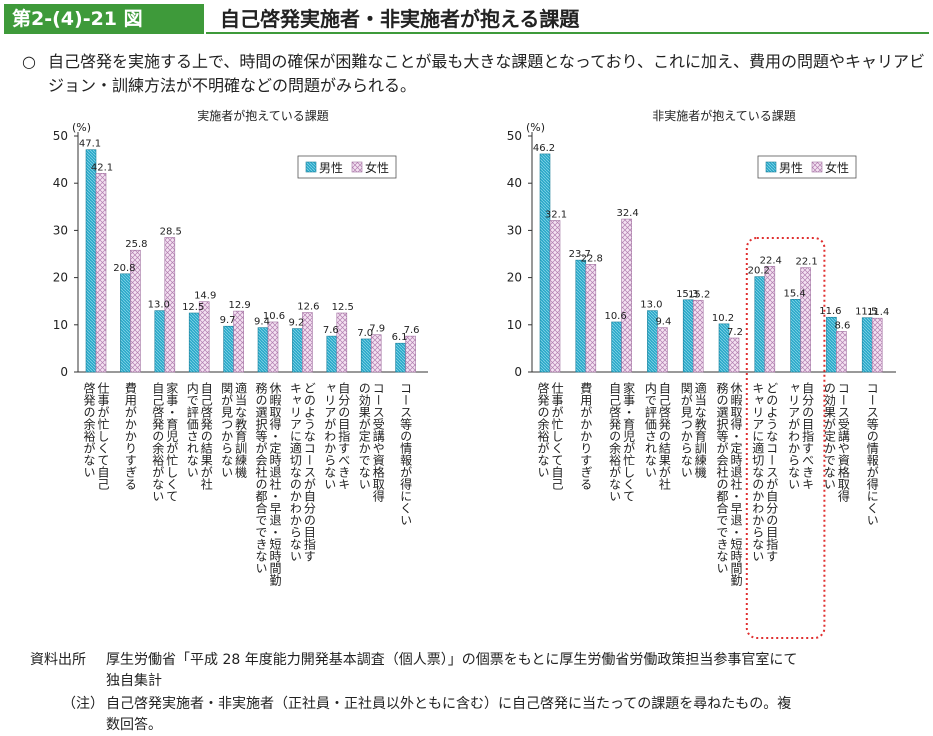 The width and height of the screenshot is (933, 736). Describe the element at coordinates (830, 311) in the screenshot. I see `data-label-male: 11.6` at that location.